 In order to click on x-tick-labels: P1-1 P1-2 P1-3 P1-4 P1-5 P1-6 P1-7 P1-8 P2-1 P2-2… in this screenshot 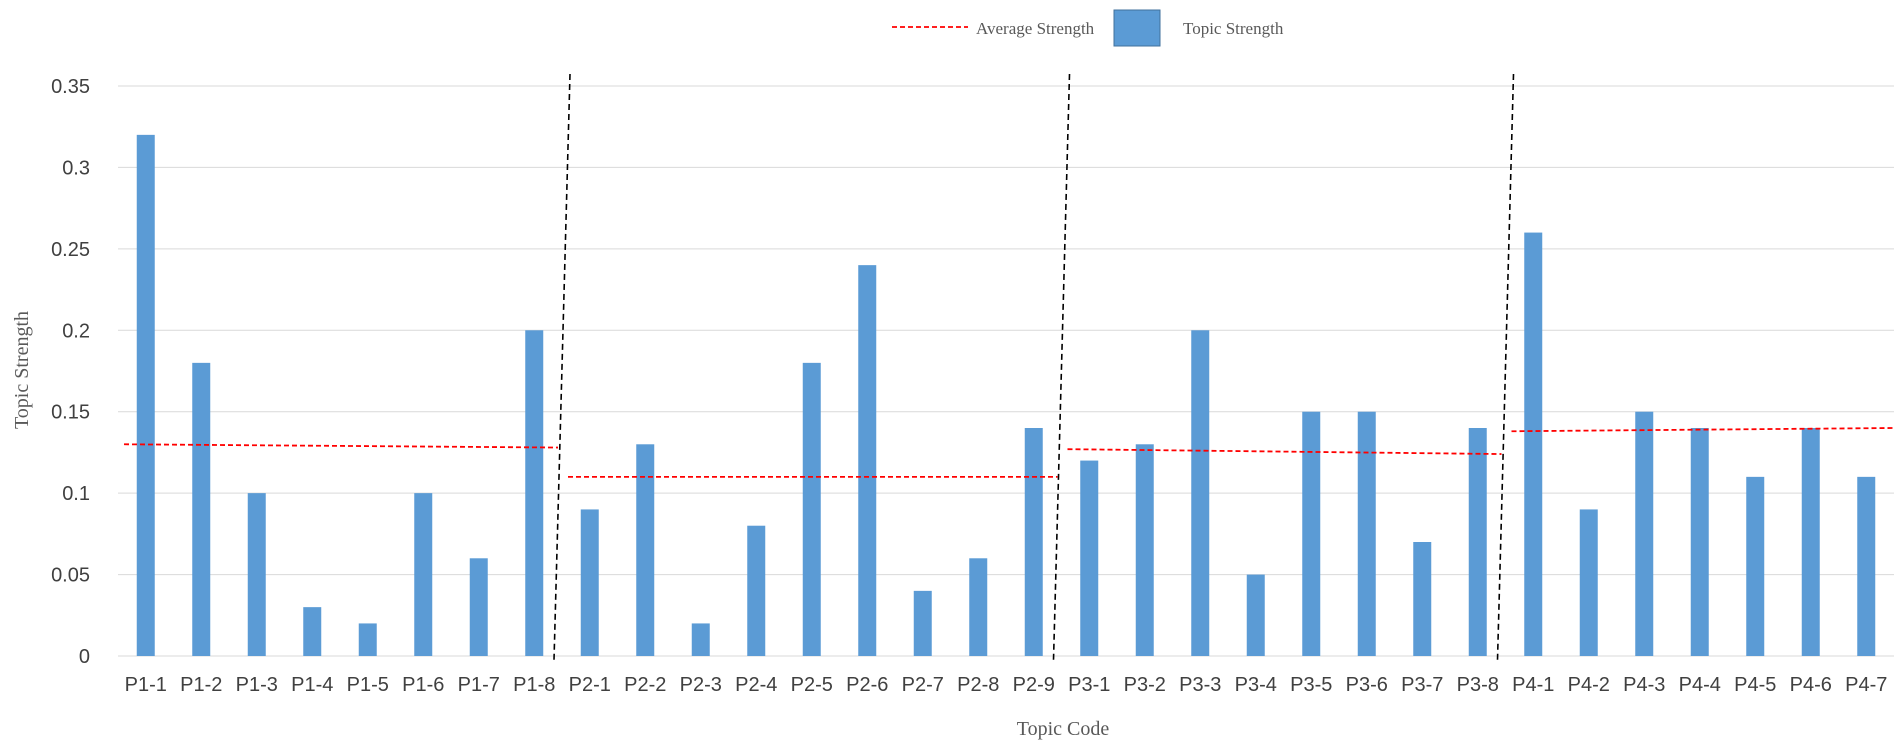, I will do `click(1006, 685)`.